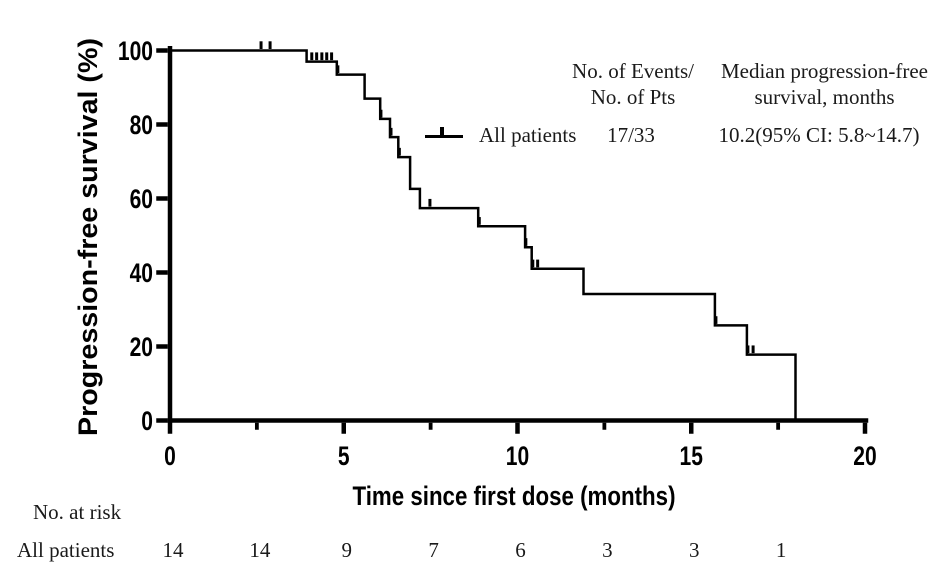  I want to click on events-value: 17/33, so click(631, 135).